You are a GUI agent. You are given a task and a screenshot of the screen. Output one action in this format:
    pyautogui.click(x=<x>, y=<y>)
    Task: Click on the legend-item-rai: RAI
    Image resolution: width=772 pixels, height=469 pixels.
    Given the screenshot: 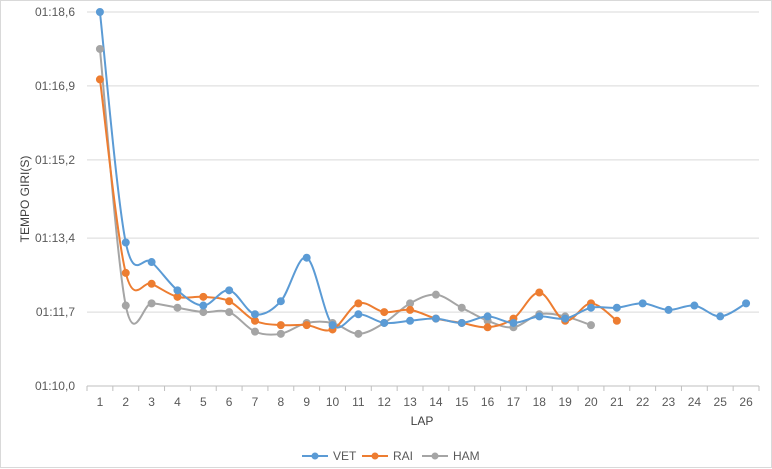 What is the action you would take?
    pyautogui.click(x=387, y=456)
    